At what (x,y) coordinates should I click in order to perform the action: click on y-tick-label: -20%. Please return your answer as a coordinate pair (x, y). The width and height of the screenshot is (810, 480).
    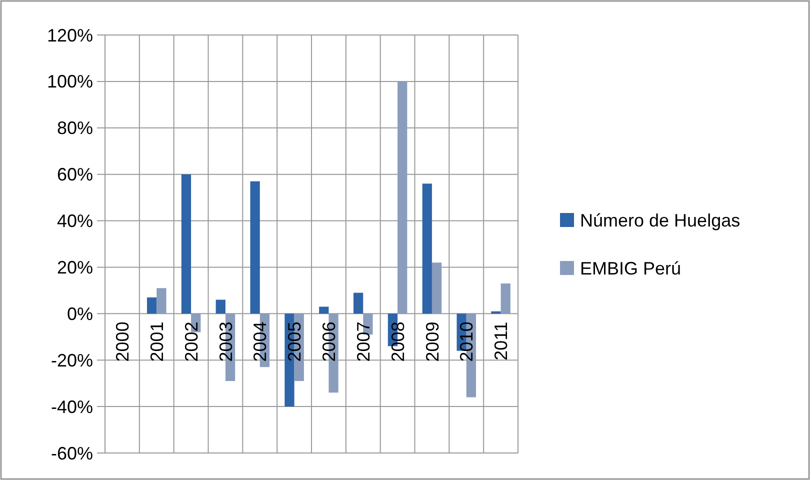
    Looking at the image, I should click on (71, 360).